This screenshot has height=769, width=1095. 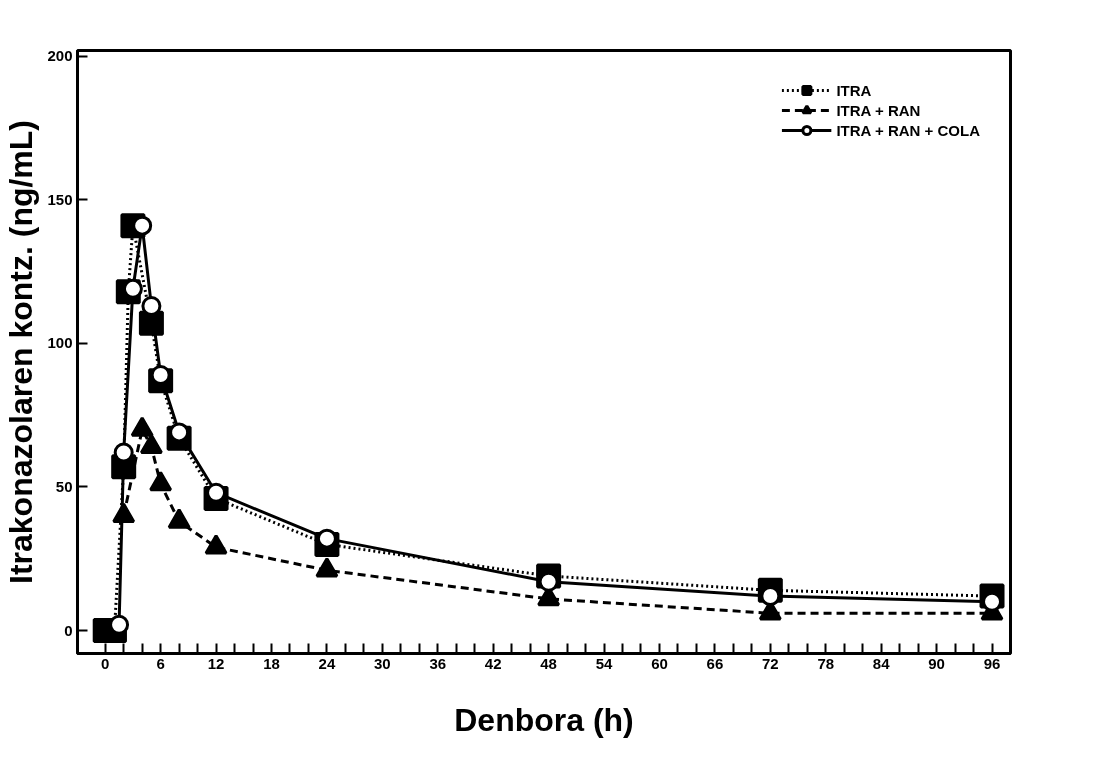 I want to click on x-tick-label: 0, so click(x=105, y=663).